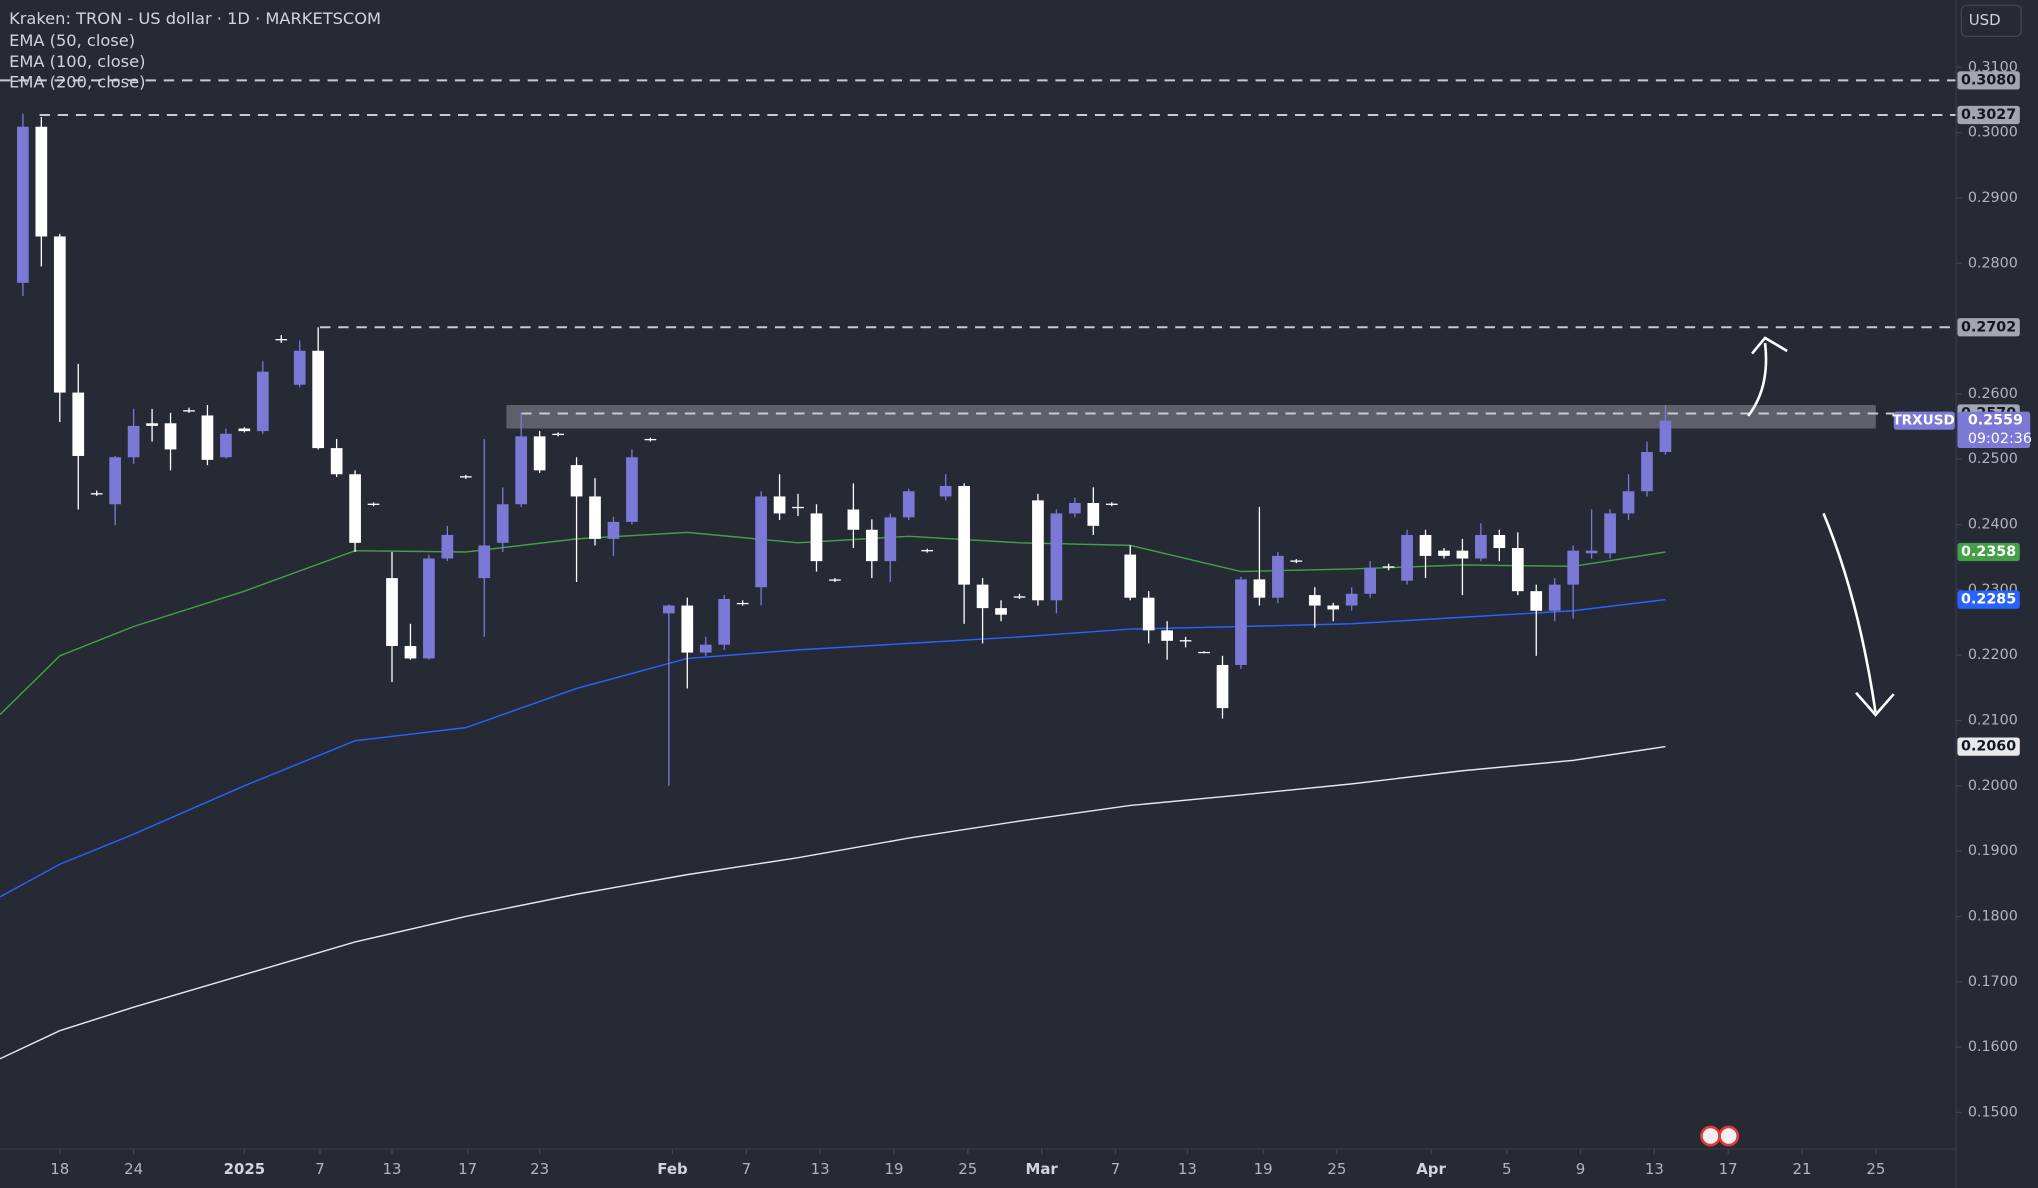 The width and height of the screenshot is (2038, 1188). Describe the element at coordinates (1654, 1169) in the screenshot. I see `x-tick-label: 13` at that location.